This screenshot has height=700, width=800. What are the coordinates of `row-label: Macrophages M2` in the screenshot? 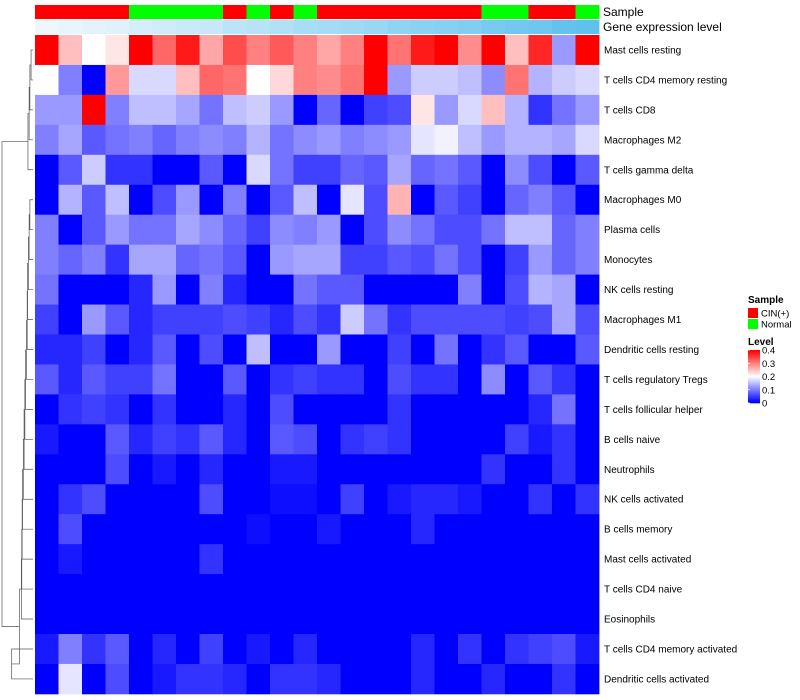 It's located at (643, 140).